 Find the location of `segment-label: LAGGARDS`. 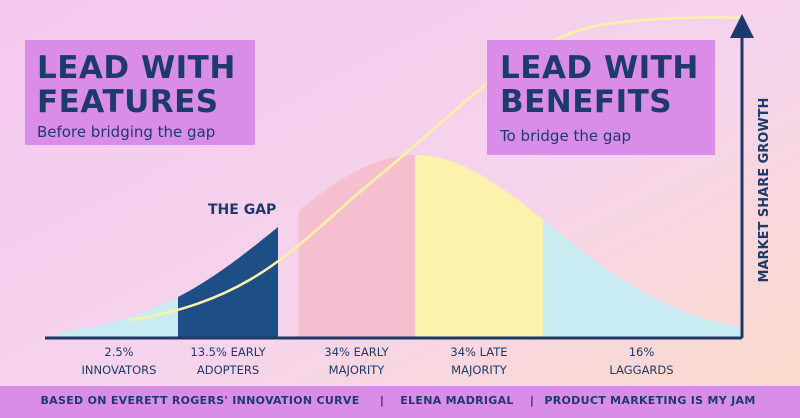

segment-label: LAGGARDS is located at coordinates (641, 370).